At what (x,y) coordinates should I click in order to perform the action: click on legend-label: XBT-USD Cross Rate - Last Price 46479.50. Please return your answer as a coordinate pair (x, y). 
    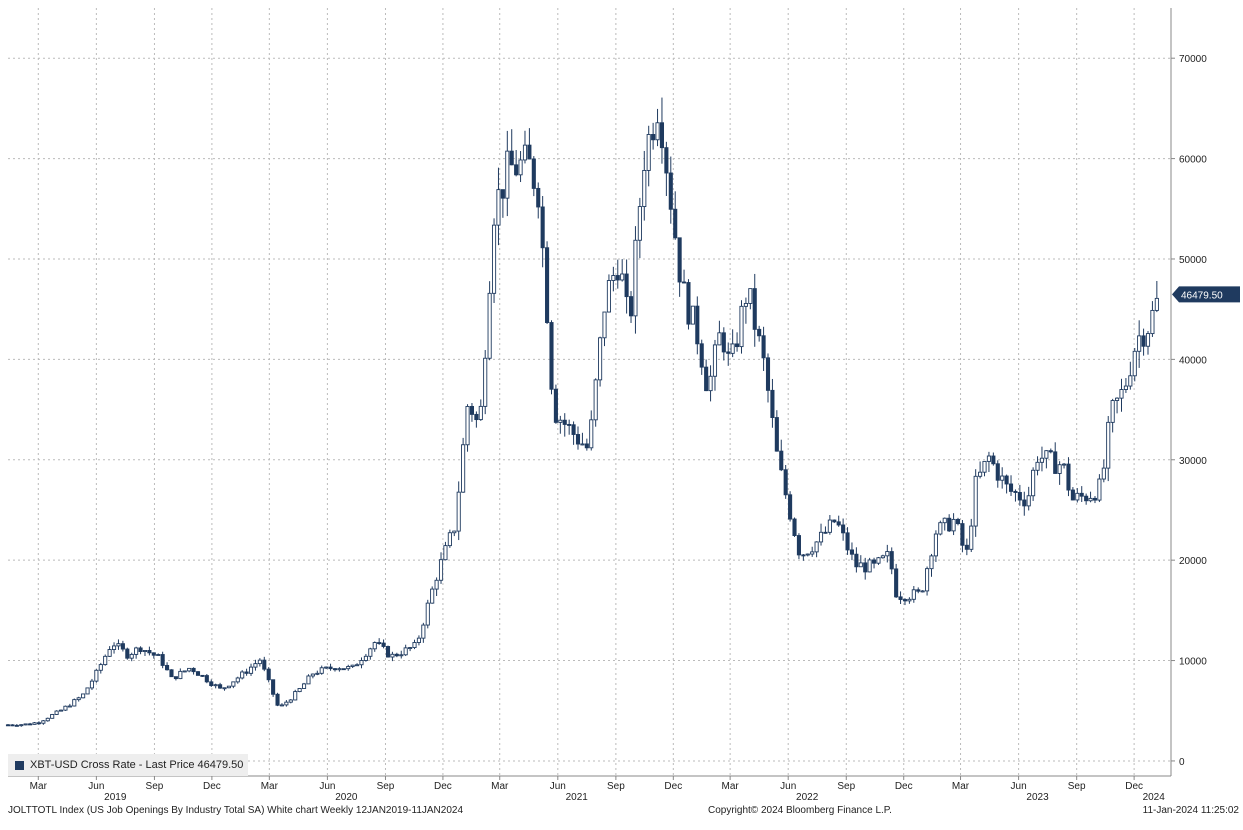
    Looking at the image, I should click on (137, 765).